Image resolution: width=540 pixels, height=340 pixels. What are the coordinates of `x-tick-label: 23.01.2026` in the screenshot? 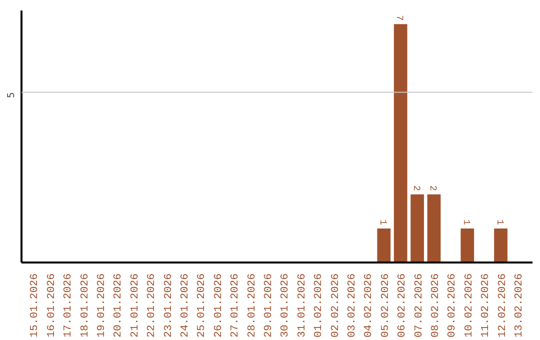 It's located at (168, 305).